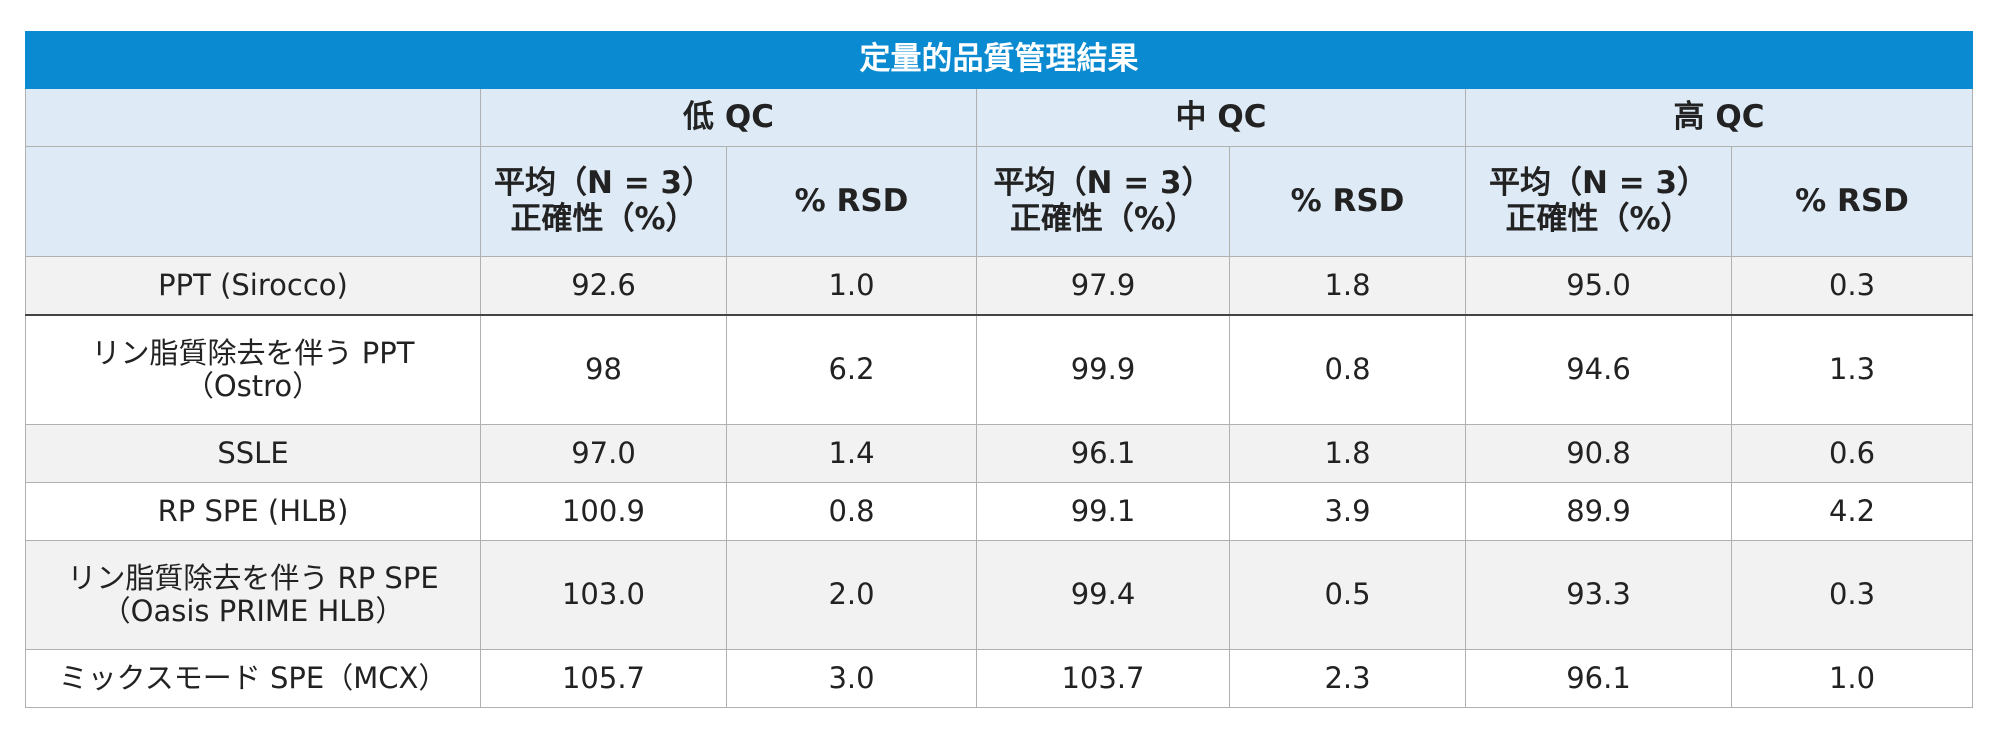 The height and width of the screenshot is (735, 2000). I want to click on group-row: 低 QC 中 QC 高 QC, so click(999, 117).